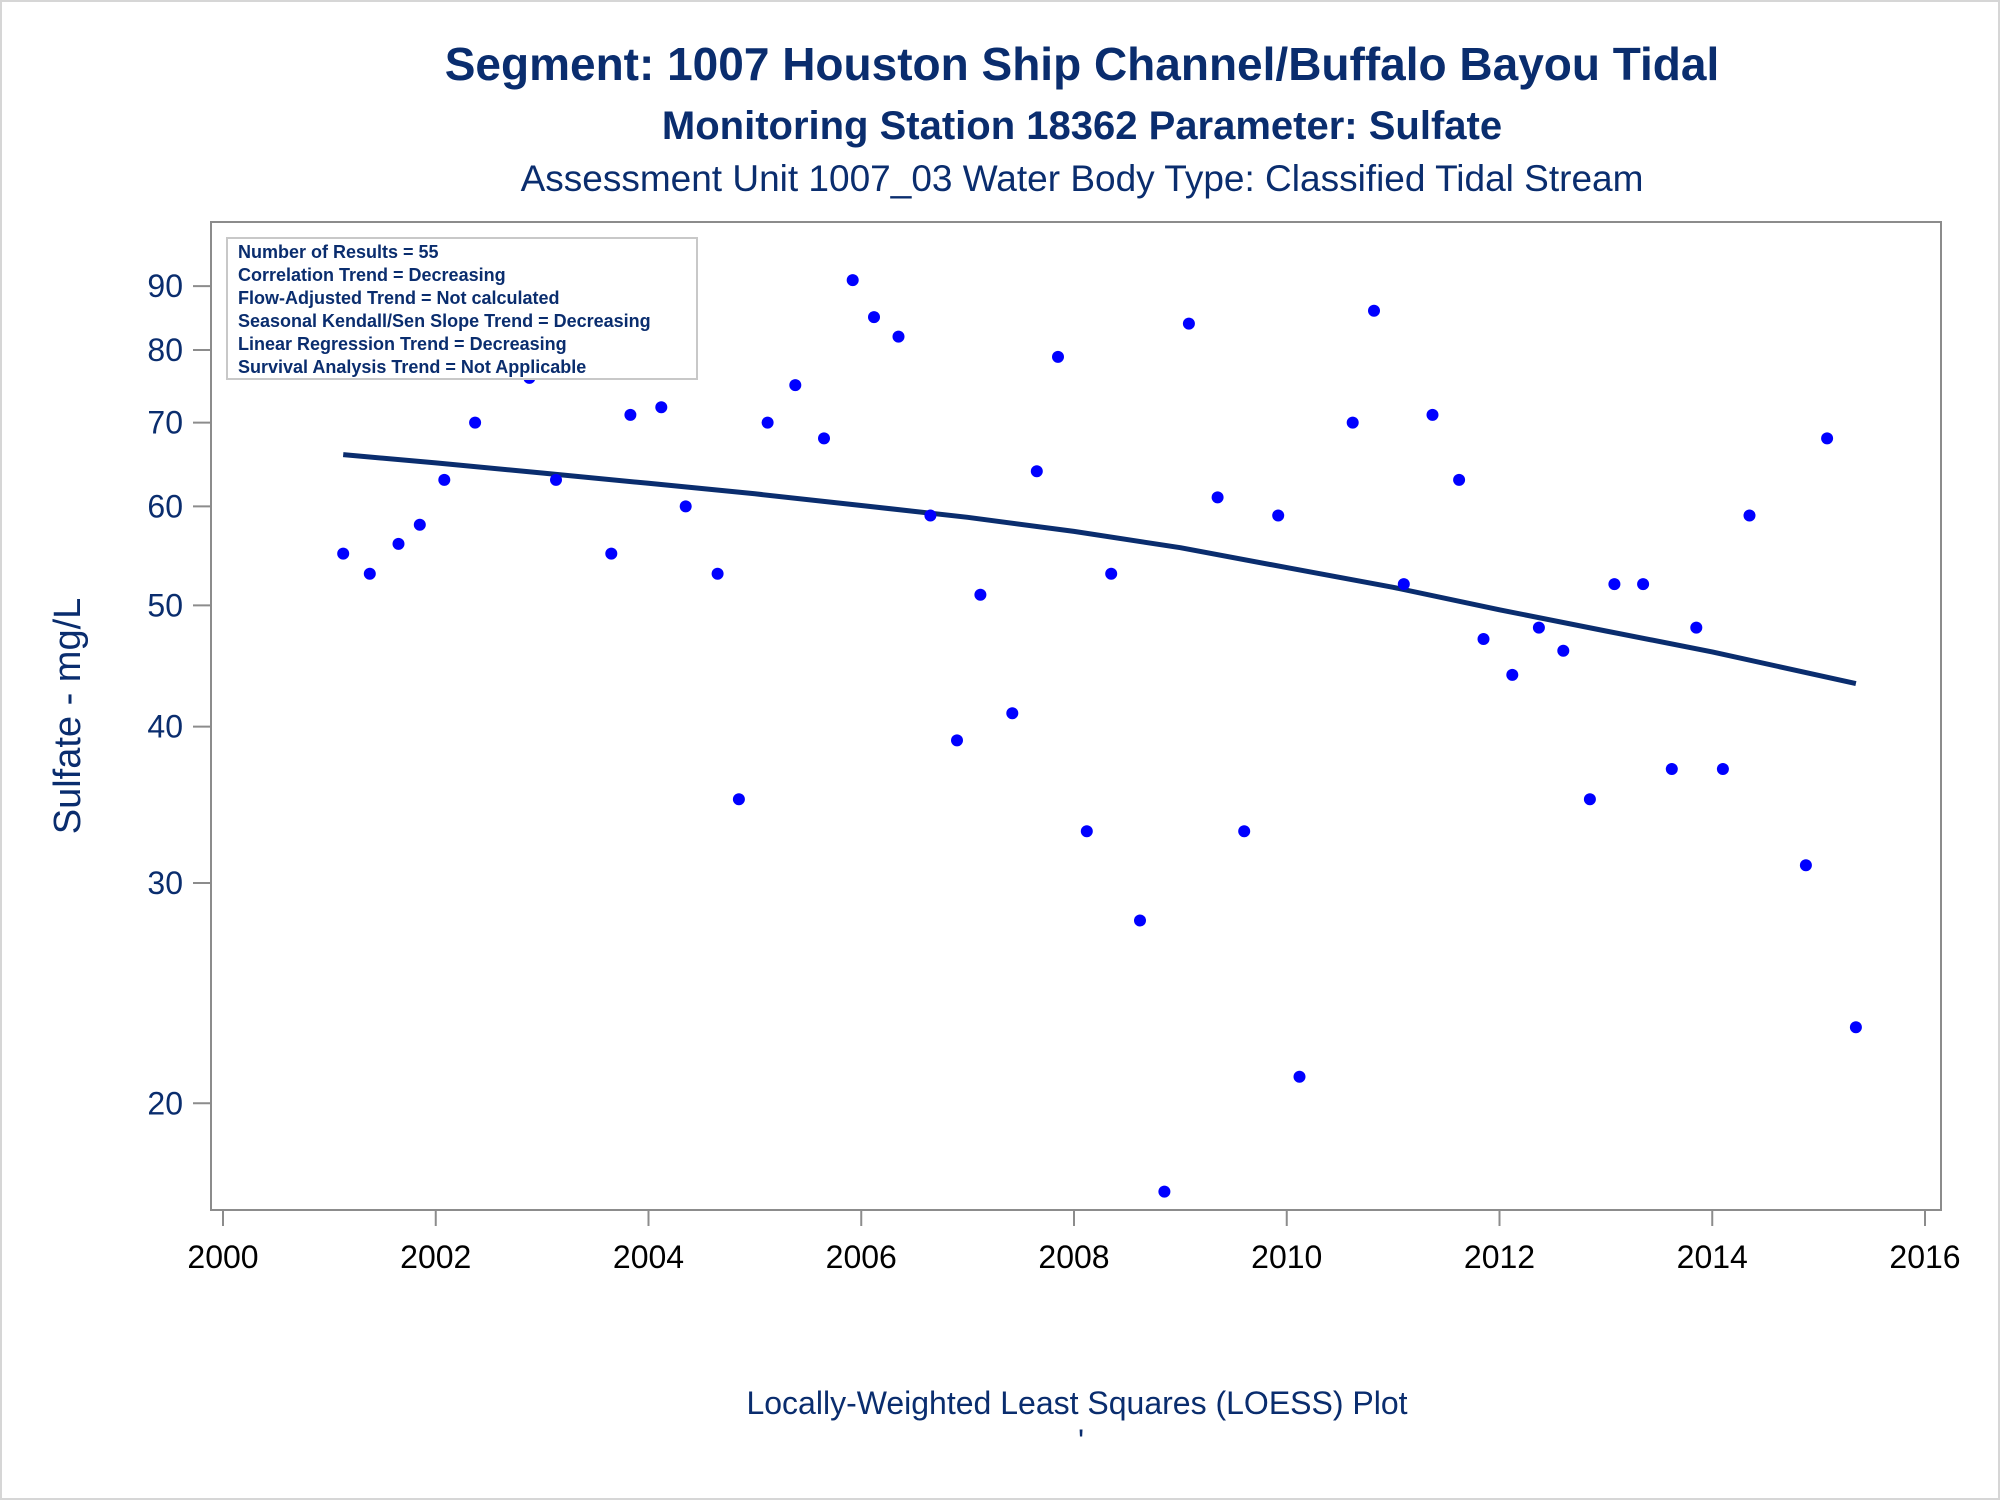 The image size is (2000, 1502). What do you see at coordinates (861, 1257) in the screenshot?
I see `x-tick-label: 2006` at bounding box center [861, 1257].